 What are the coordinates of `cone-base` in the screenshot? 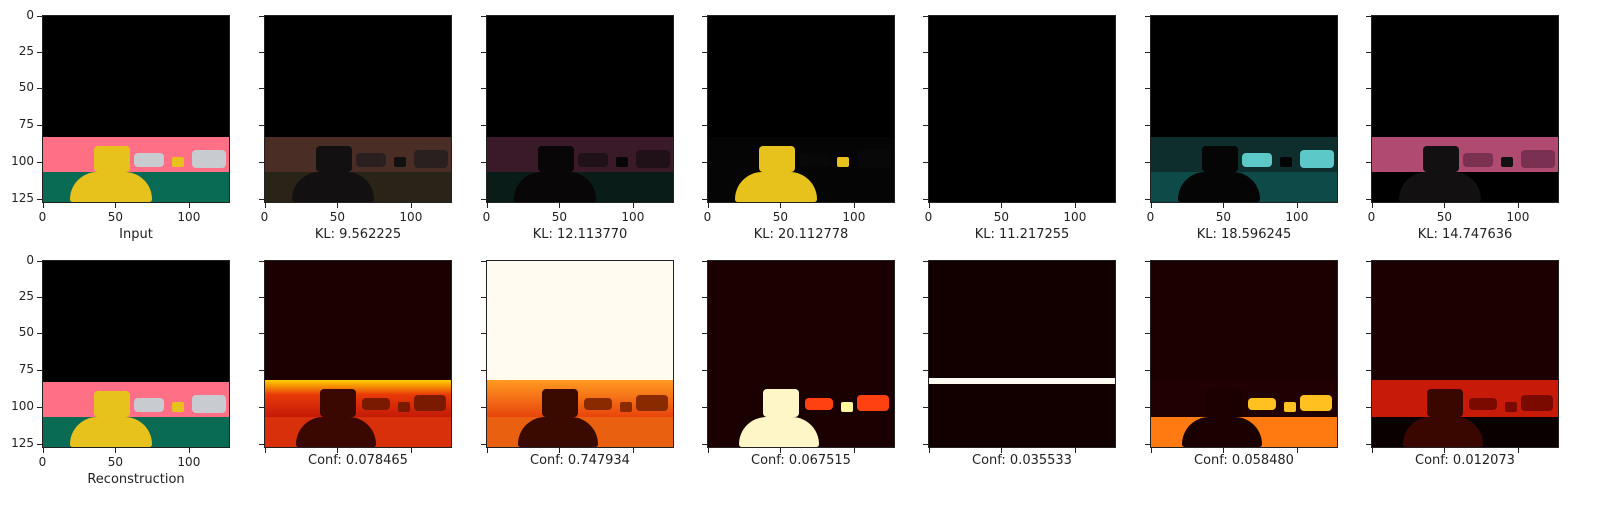 It's located at (558, 432).